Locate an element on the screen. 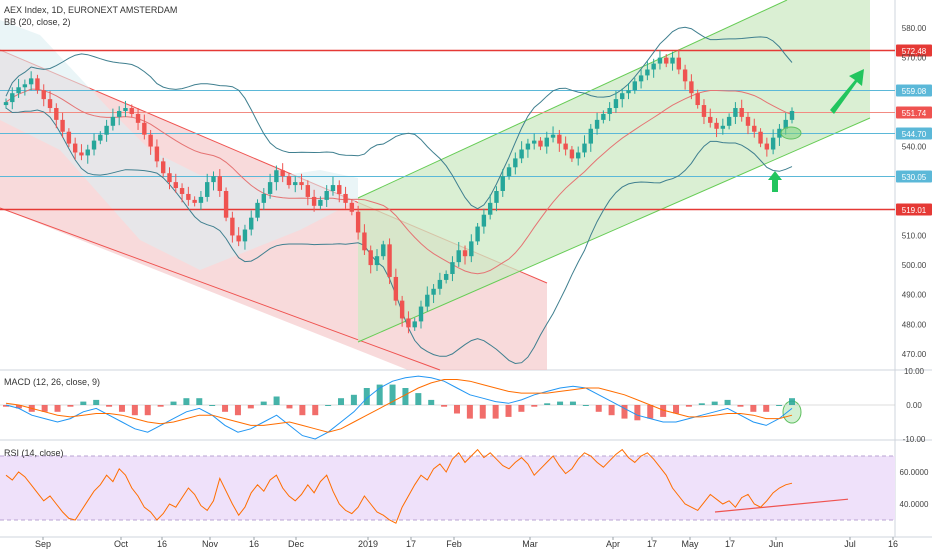 The image size is (932, 550). macd-layer is located at coordinates (447, 407).